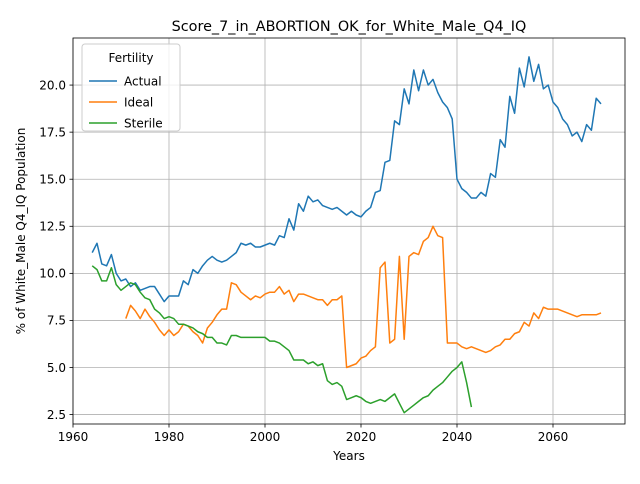  Describe the element at coordinates (265, 437) in the screenshot. I see `x-tick-label: 2000` at that location.